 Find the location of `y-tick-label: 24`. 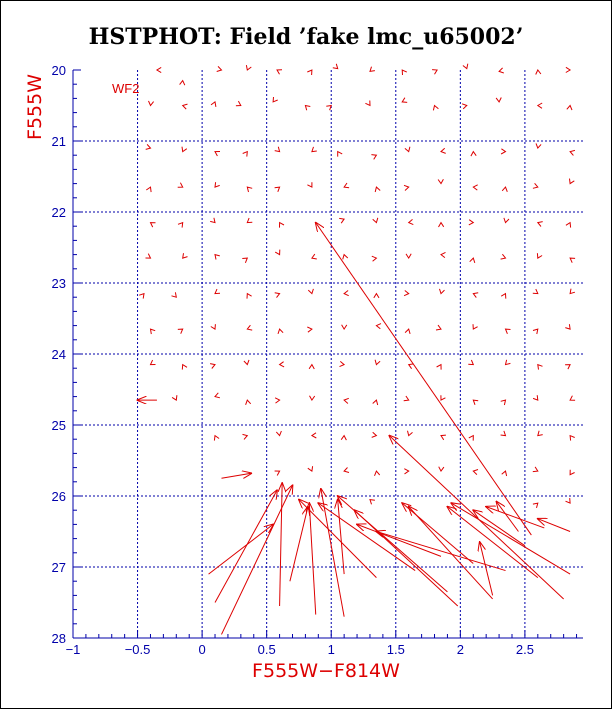

y-tick-label: 24 is located at coordinates (59, 354).